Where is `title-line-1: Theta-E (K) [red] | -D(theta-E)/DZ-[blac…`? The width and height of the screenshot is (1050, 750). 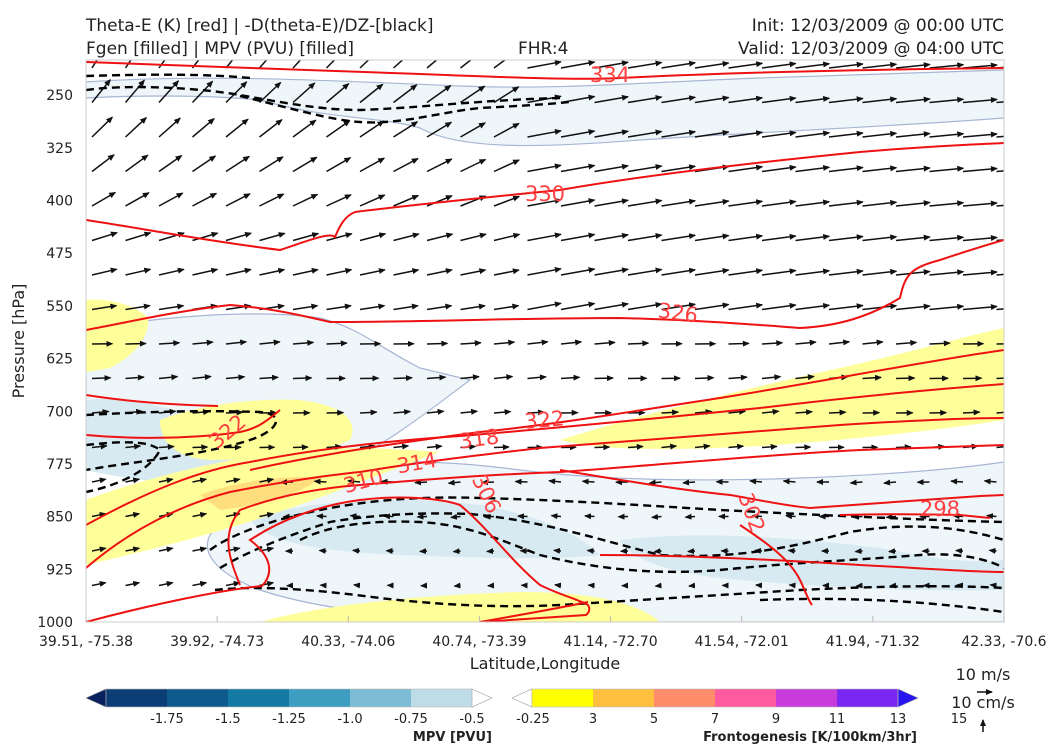
title-line-1: Theta-E (K) [red] | -D(theta-E)/DZ-[blac… is located at coordinates (259, 26).